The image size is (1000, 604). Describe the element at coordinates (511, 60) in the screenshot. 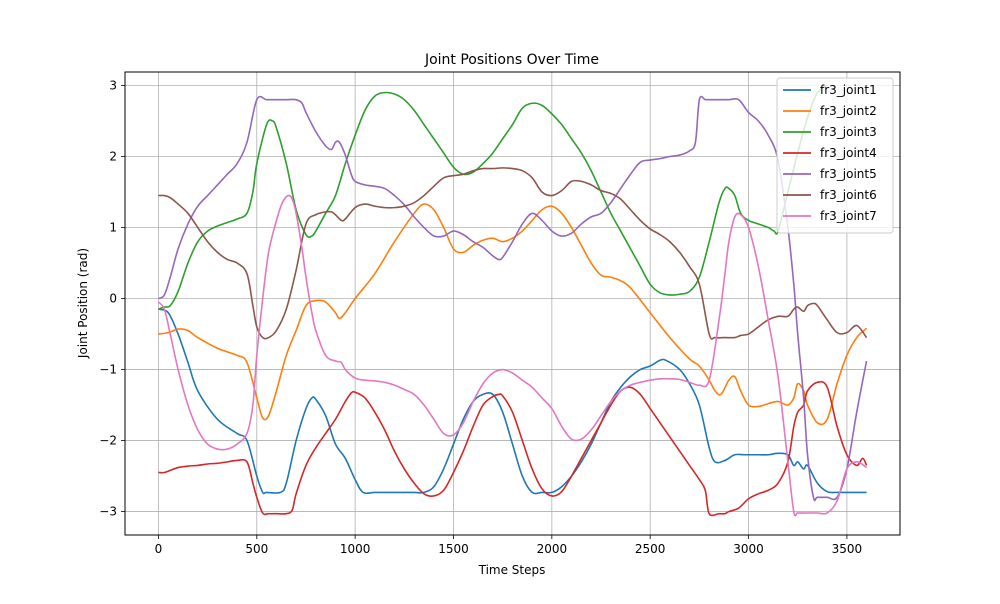

I see `chart-title: Joint Positions Over Time` at that location.